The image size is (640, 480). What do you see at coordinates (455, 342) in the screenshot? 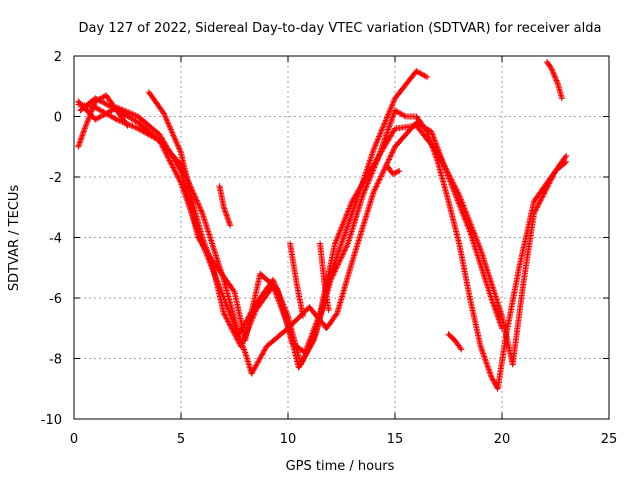
I see `series-segment-e` at bounding box center [455, 342].